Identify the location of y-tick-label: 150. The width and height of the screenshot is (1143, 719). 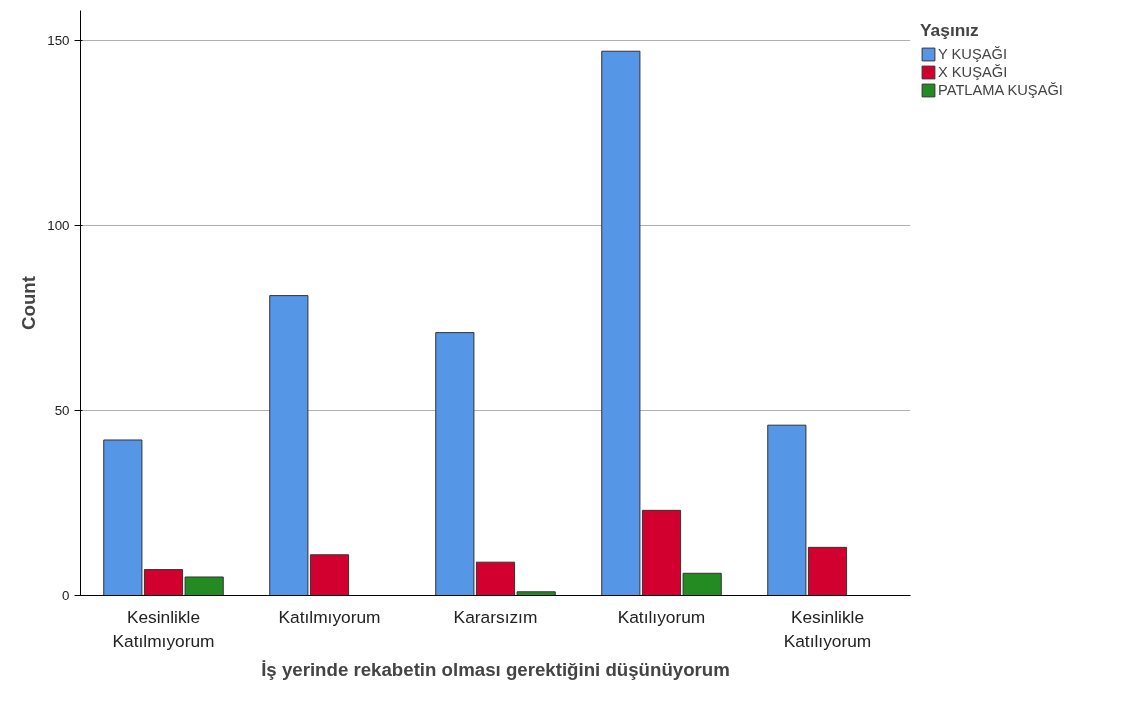
(58, 40).